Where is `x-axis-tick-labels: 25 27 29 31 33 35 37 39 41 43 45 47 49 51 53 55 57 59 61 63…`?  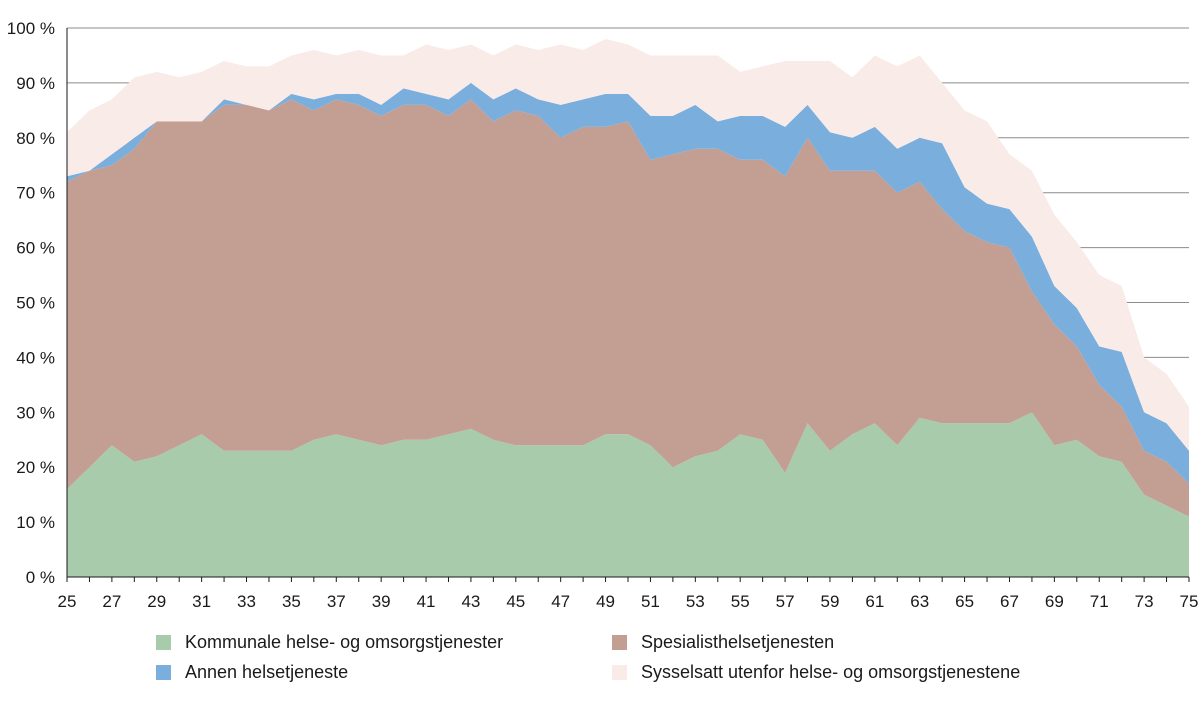
x-axis-tick-labels: 25 27 29 31 33 35 37 39 41 43 45 47 49 51 53 55 57 59 61 63… is located at coordinates (628, 601).